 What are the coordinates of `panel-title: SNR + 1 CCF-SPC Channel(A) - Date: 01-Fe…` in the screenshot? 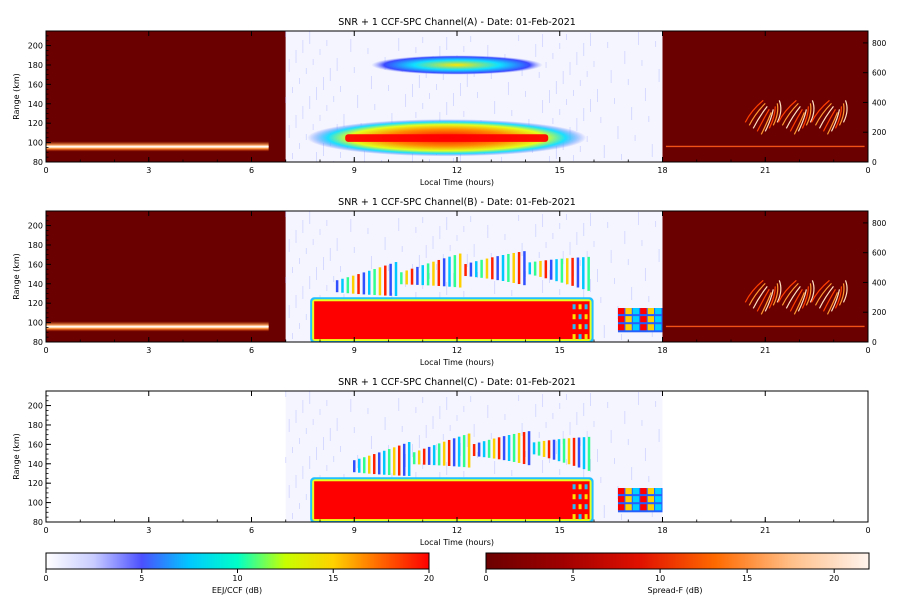 It's located at (457, 22).